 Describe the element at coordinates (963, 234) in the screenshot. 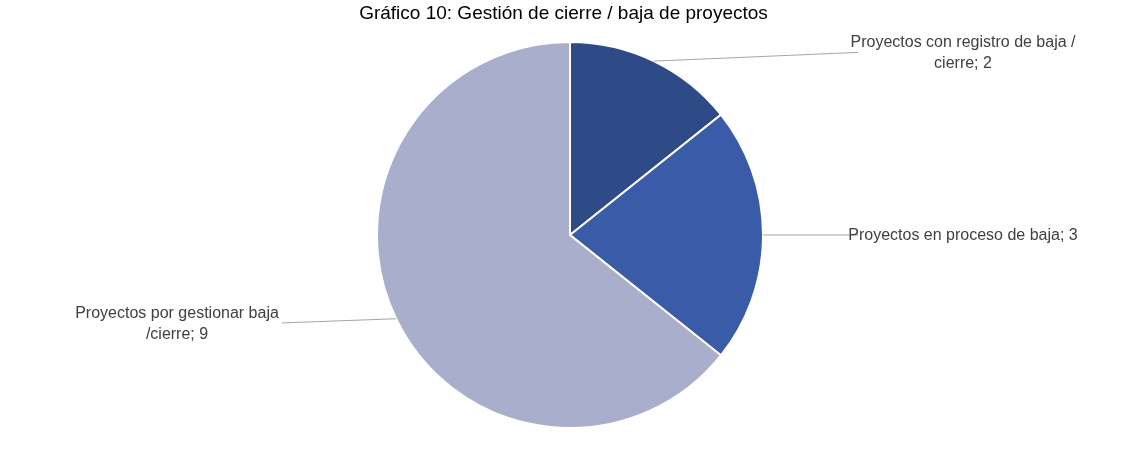

I see `slice-label: Proyectos en proceso de baja; 3` at that location.